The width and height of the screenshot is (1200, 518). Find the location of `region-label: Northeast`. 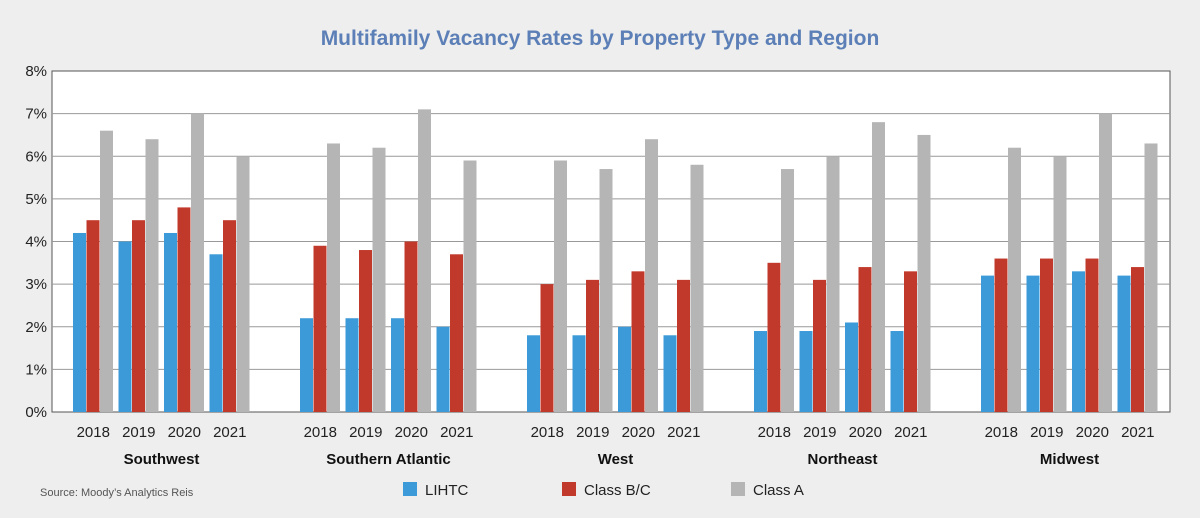

region-label: Northeast is located at coordinates (842, 459).